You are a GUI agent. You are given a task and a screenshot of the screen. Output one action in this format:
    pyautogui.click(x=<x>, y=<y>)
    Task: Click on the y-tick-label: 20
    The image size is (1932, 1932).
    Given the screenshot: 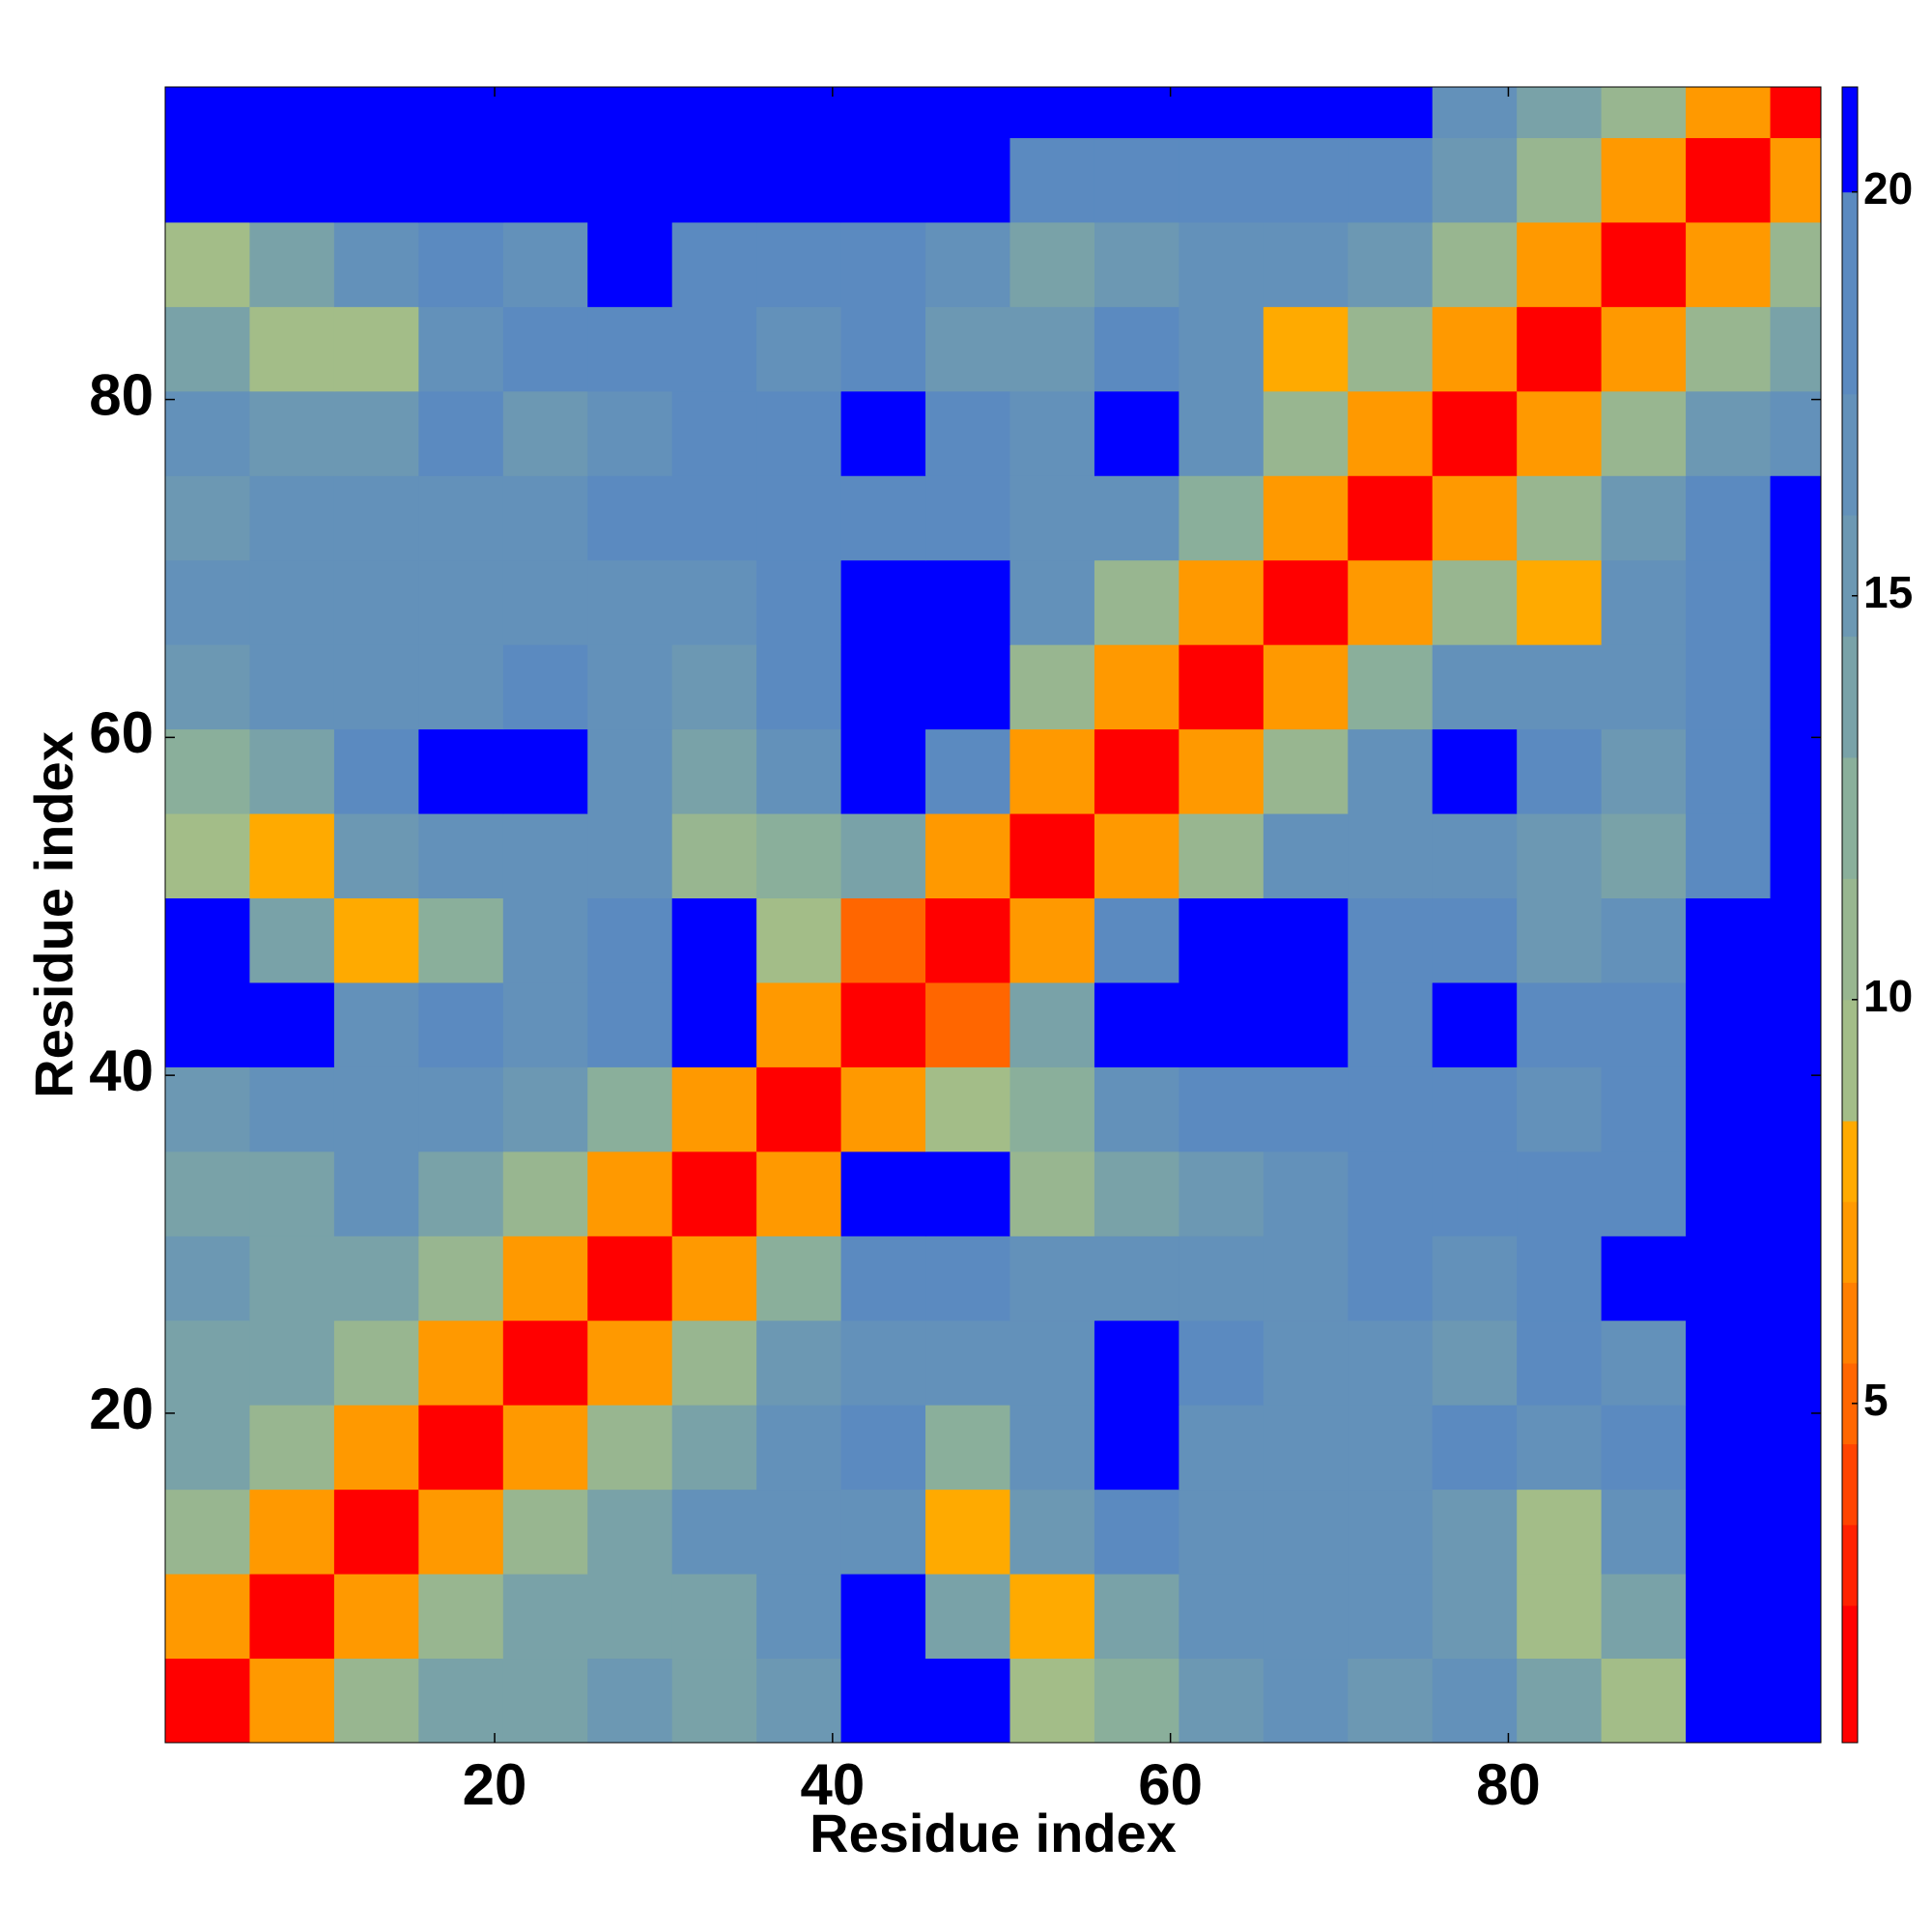 What is the action you would take?
    pyautogui.click(x=121, y=1409)
    